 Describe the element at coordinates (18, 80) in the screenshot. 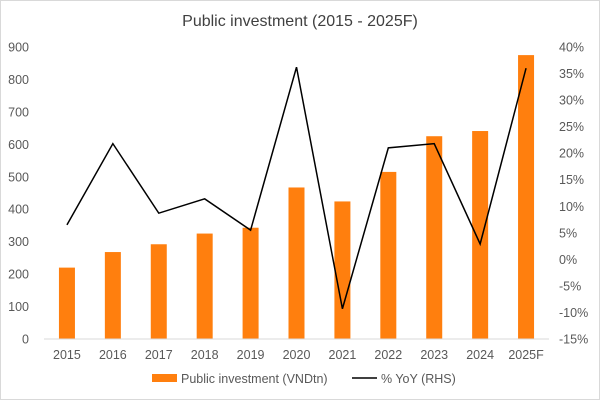

I see `left-tick-label: 800` at that location.